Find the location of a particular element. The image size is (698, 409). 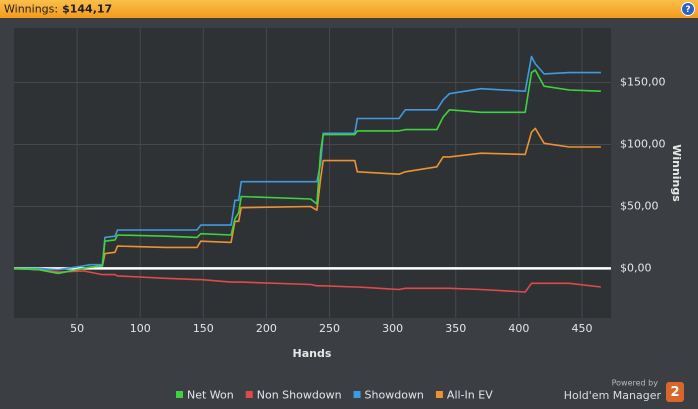

help-icon is located at coordinates (688, 9).